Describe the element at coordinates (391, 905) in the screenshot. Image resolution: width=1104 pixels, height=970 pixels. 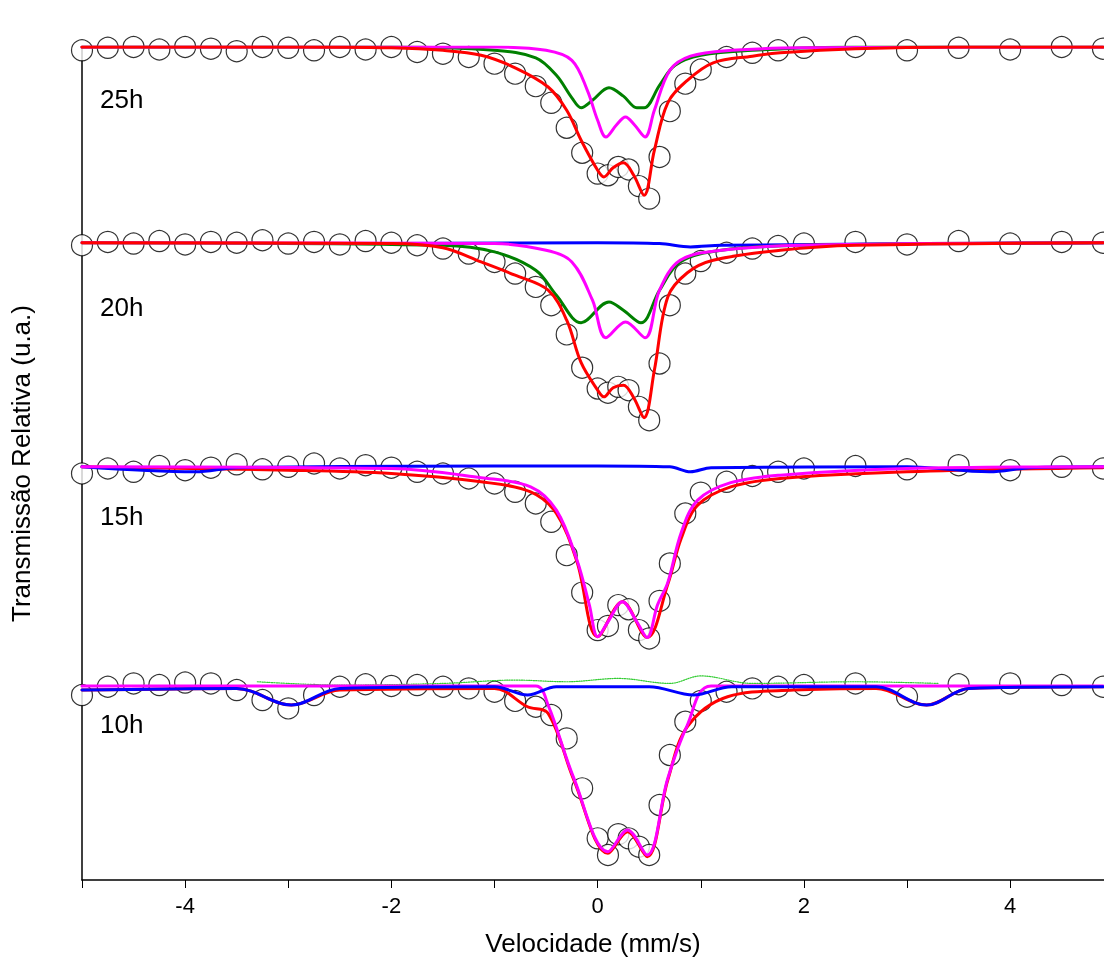
I see `x-tick-label: -2` at that location.